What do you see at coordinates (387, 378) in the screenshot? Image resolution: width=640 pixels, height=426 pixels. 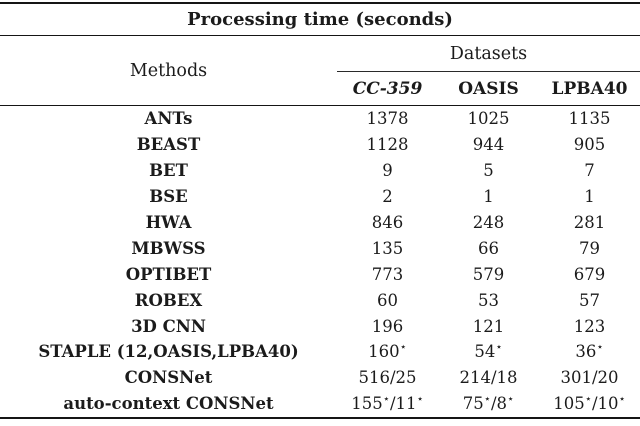 I see `cell-value: 516/25` at bounding box center [387, 378].